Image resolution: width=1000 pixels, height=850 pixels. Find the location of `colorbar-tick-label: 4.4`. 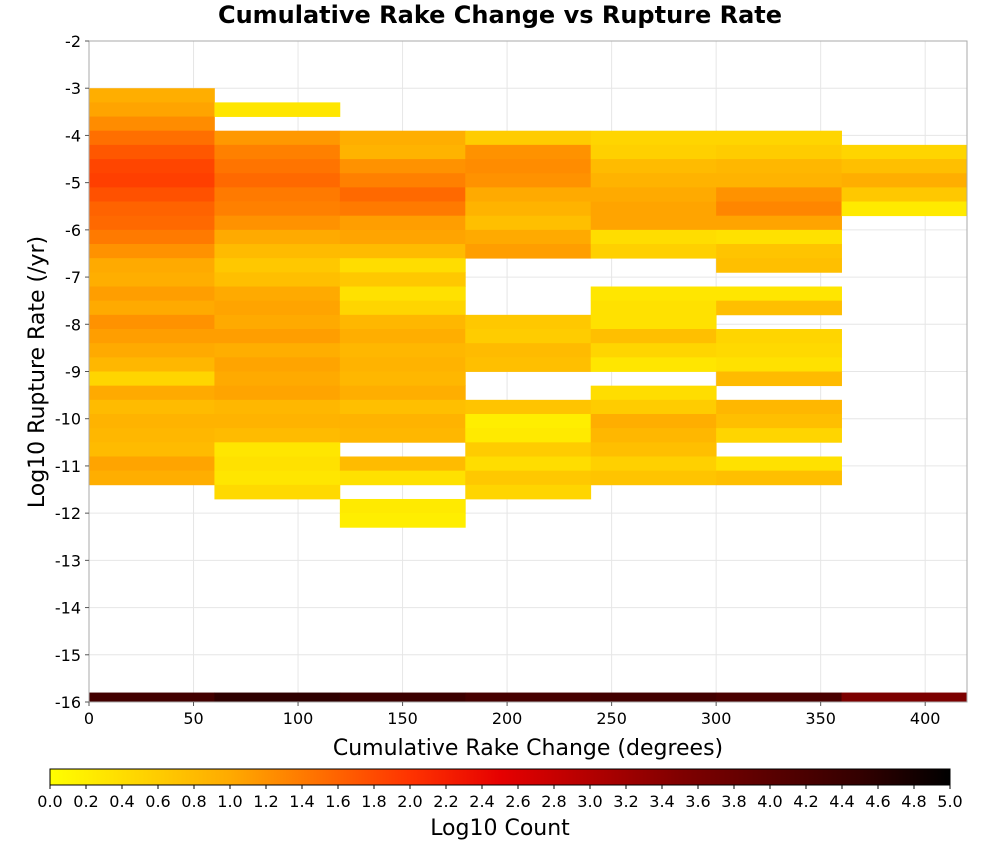

colorbar-tick-label: 4.4 is located at coordinates (841, 801).